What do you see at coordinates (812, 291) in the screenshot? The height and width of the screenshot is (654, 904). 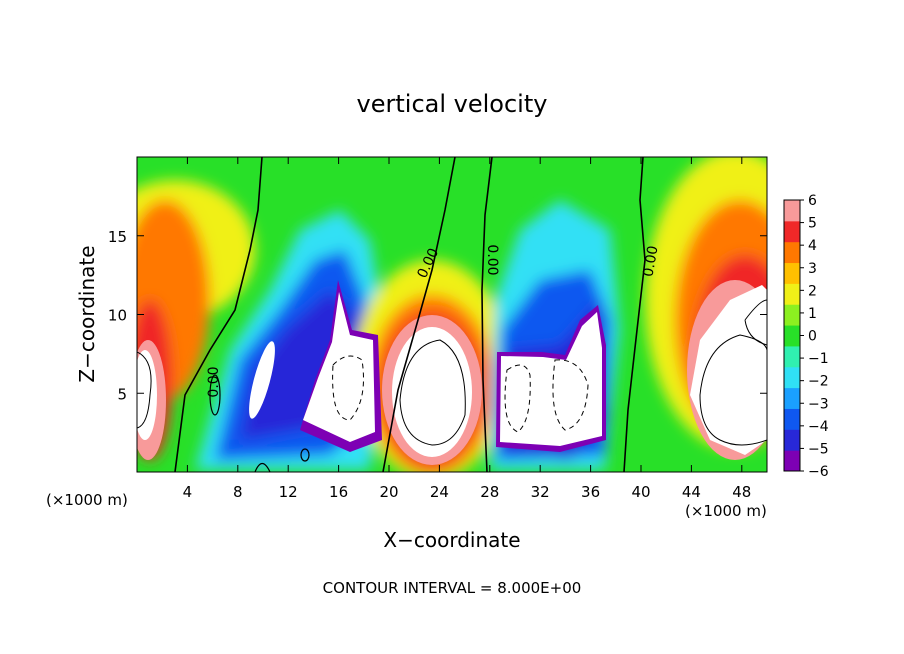 I see `colorbar-tick-label: 2` at bounding box center [812, 291].